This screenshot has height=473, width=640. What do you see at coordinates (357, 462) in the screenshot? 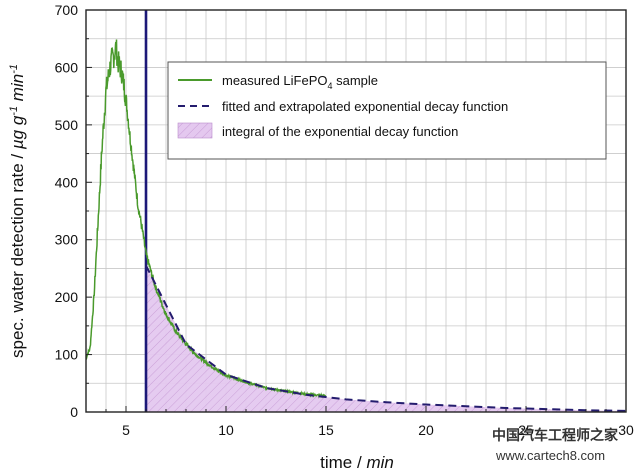
I see `x-axis-title: time / min` at bounding box center [357, 462].